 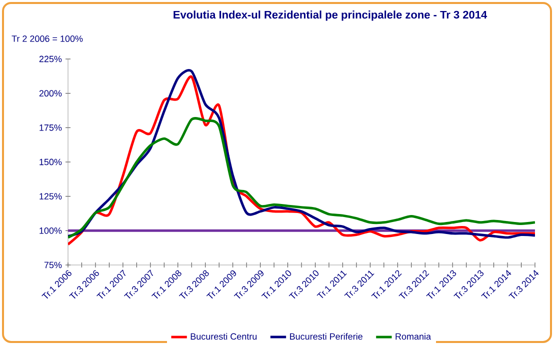 What do you see at coordinates (51, 127) in the screenshot?
I see `y-tick-label: 175%` at bounding box center [51, 127].